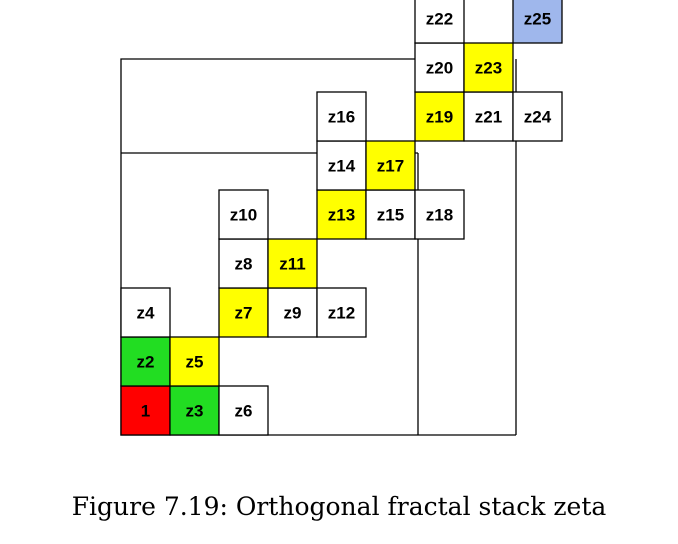 This screenshot has width=678, height=544. I want to click on cell-label: z14, so click(342, 166).